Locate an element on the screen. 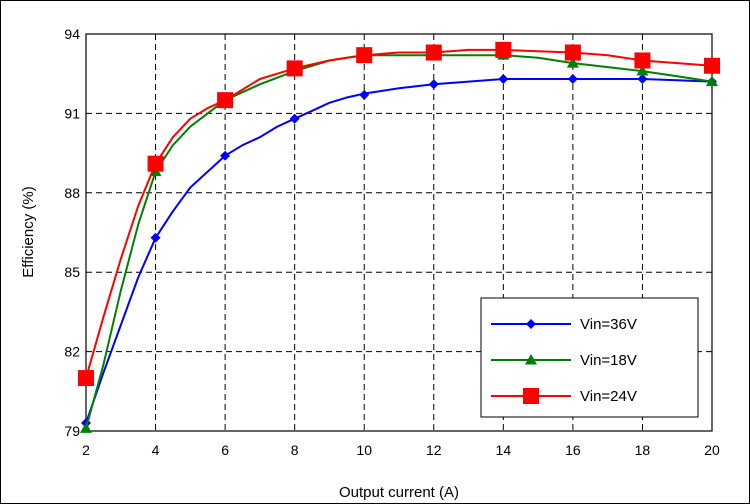 This screenshot has width=750, height=504. y-tick-label: 91 is located at coordinates (72, 113).